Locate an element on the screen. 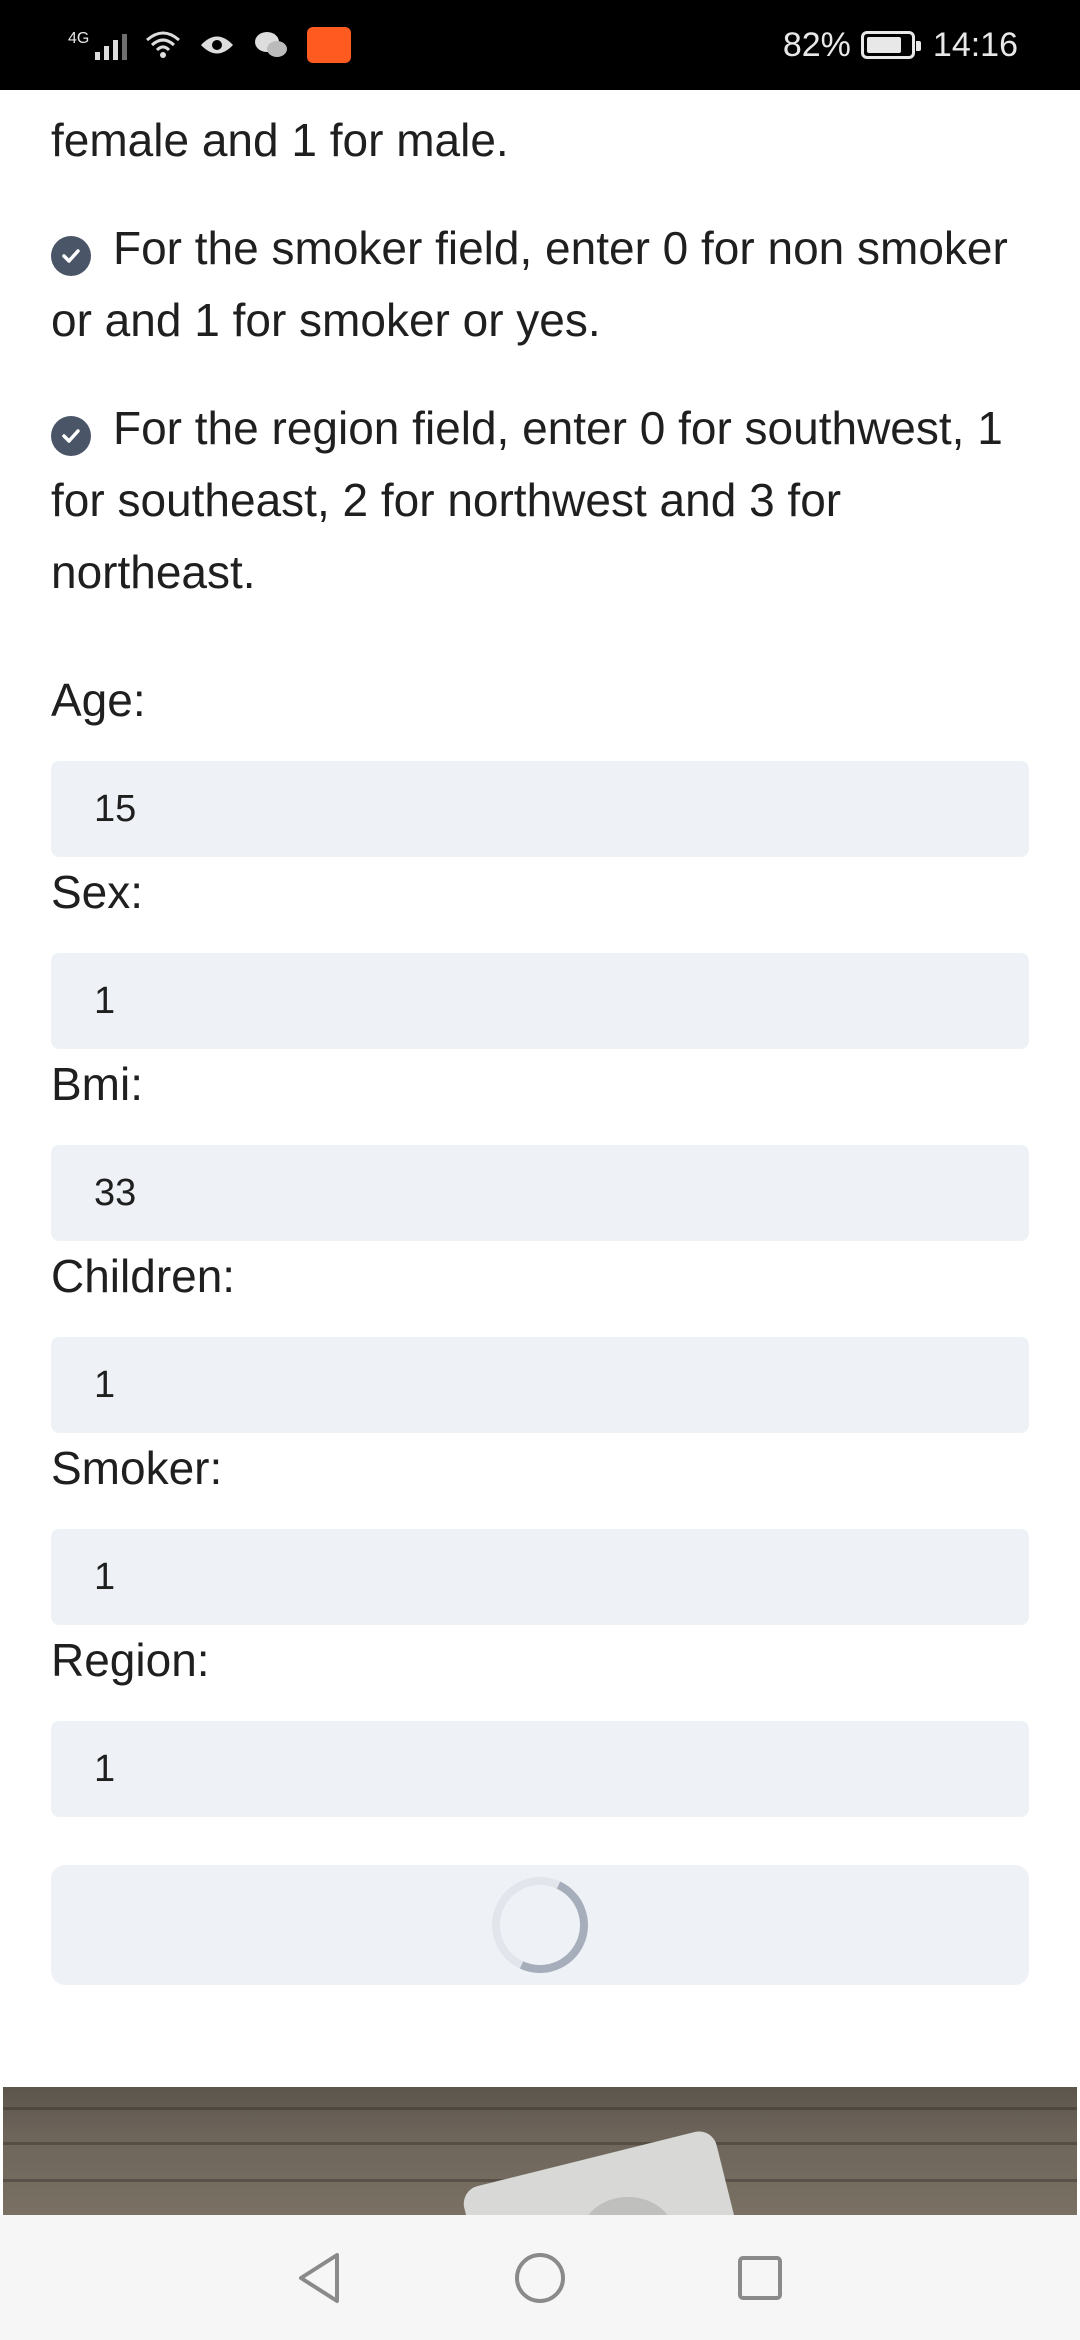 The image size is (1080, 2340). children-input is located at coordinates (540, 1385).